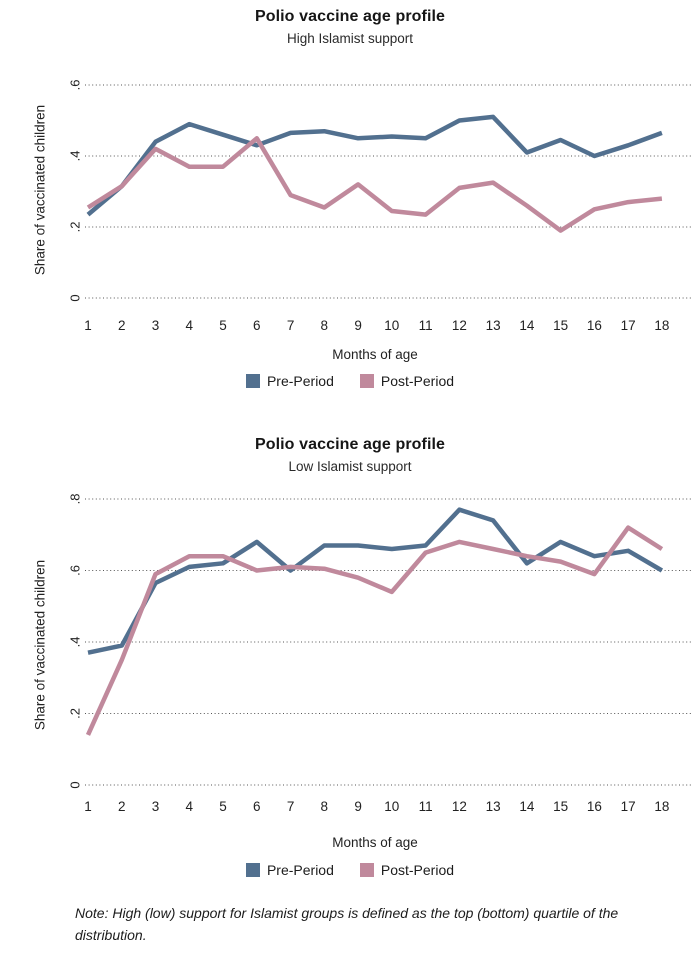 The height and width of the screenshot is (963, 700). I want to click on chart2-subtitle: Low Islamist support, so click(350, 466).